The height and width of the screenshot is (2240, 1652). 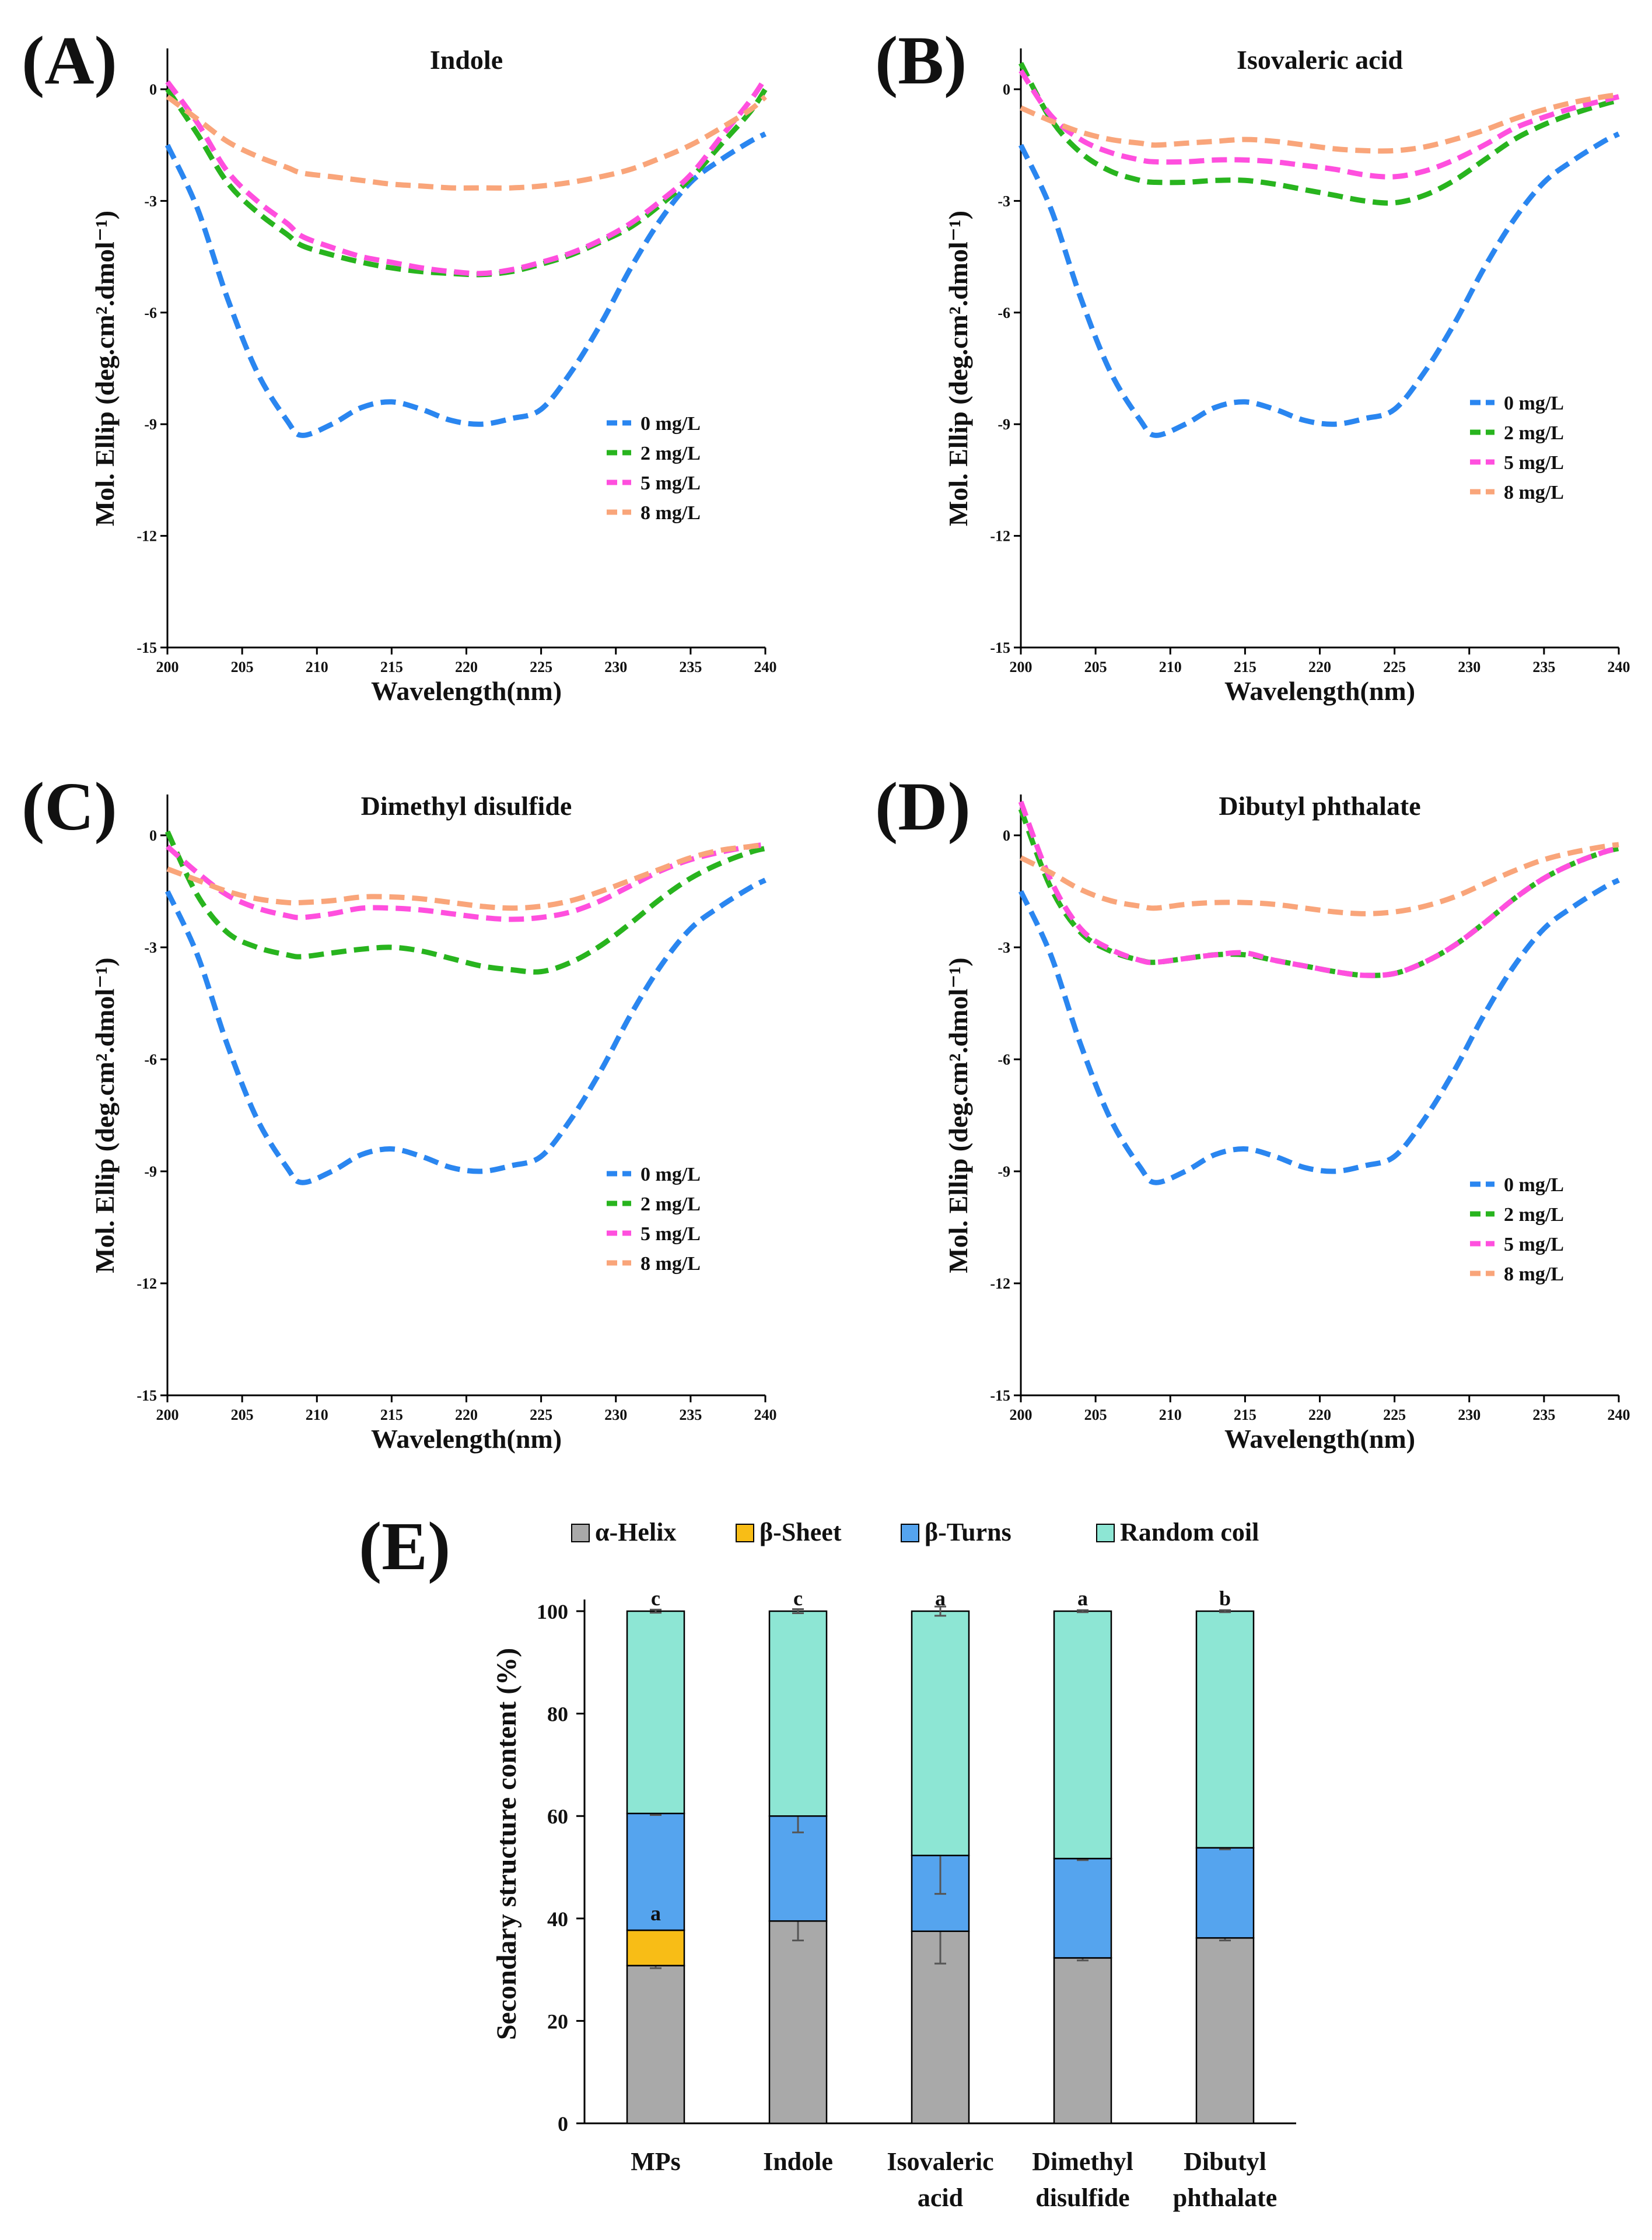 I want to click on panel-title: Indole, so click(x=466, y=60).